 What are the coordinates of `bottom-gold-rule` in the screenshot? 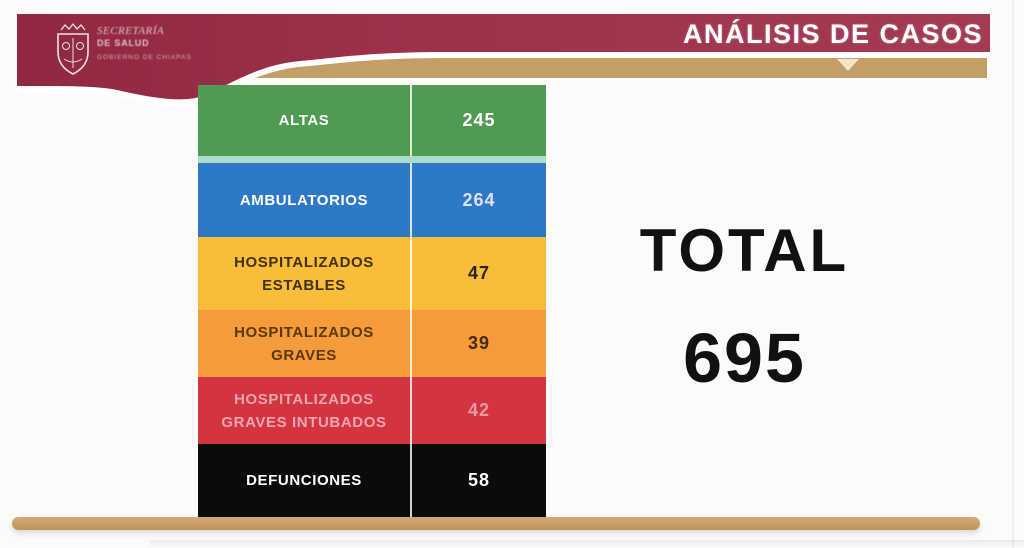 It's located at (496, 523).